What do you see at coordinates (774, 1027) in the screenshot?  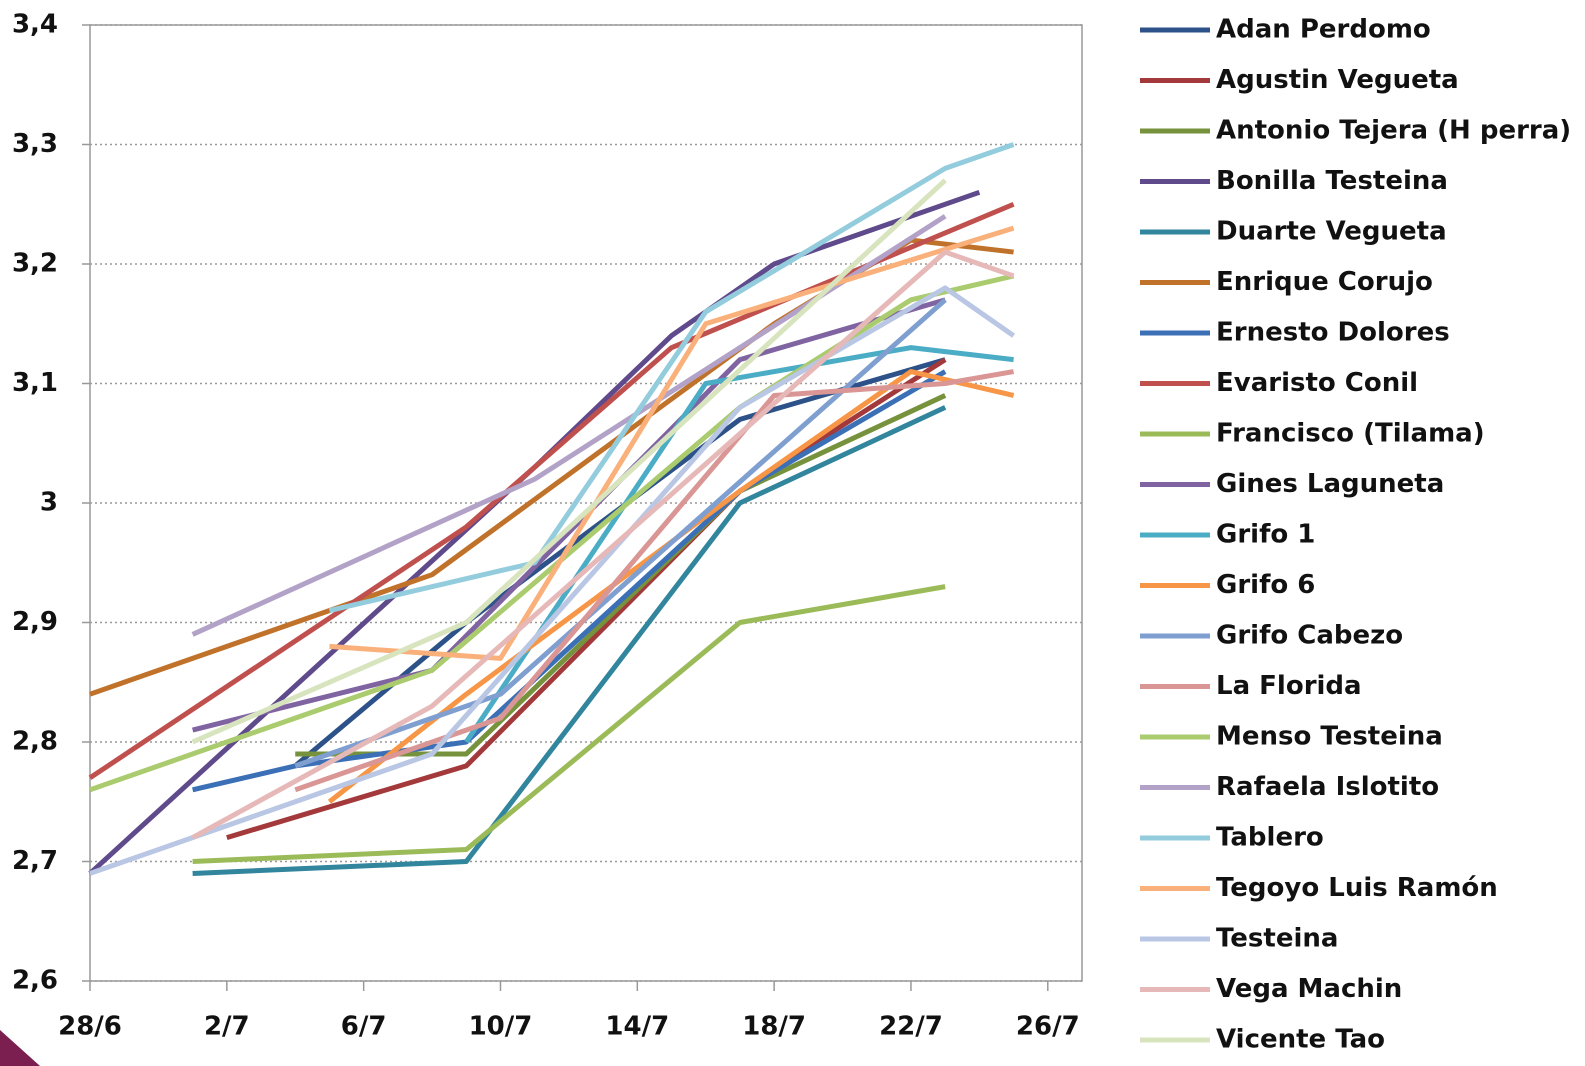 I see `x-tick-label: 18/7` at bounding box center [774, 1027].